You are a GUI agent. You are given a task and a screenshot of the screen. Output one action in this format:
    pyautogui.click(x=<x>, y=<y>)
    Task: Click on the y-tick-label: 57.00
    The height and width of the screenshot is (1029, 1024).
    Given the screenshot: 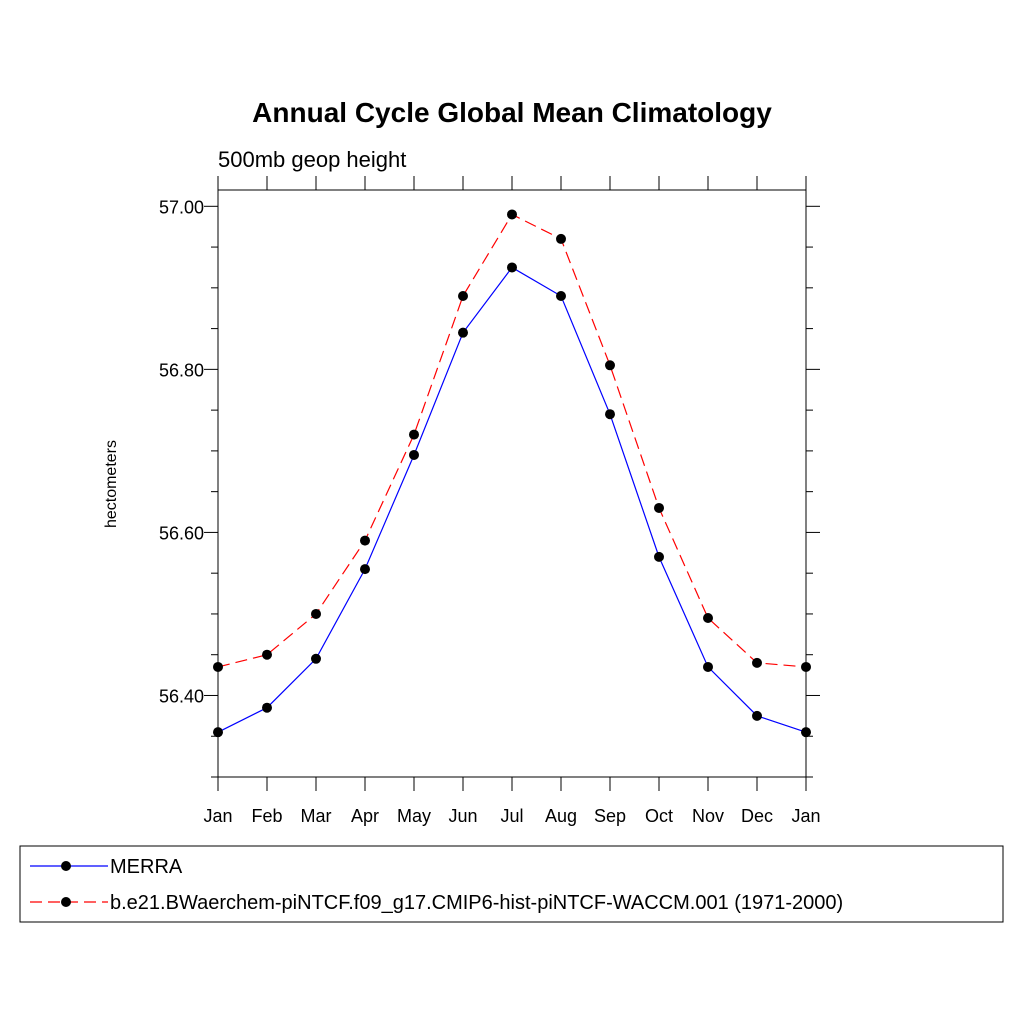 What is the action you would take?
    pyautogui.click(x=181, y=207)
    